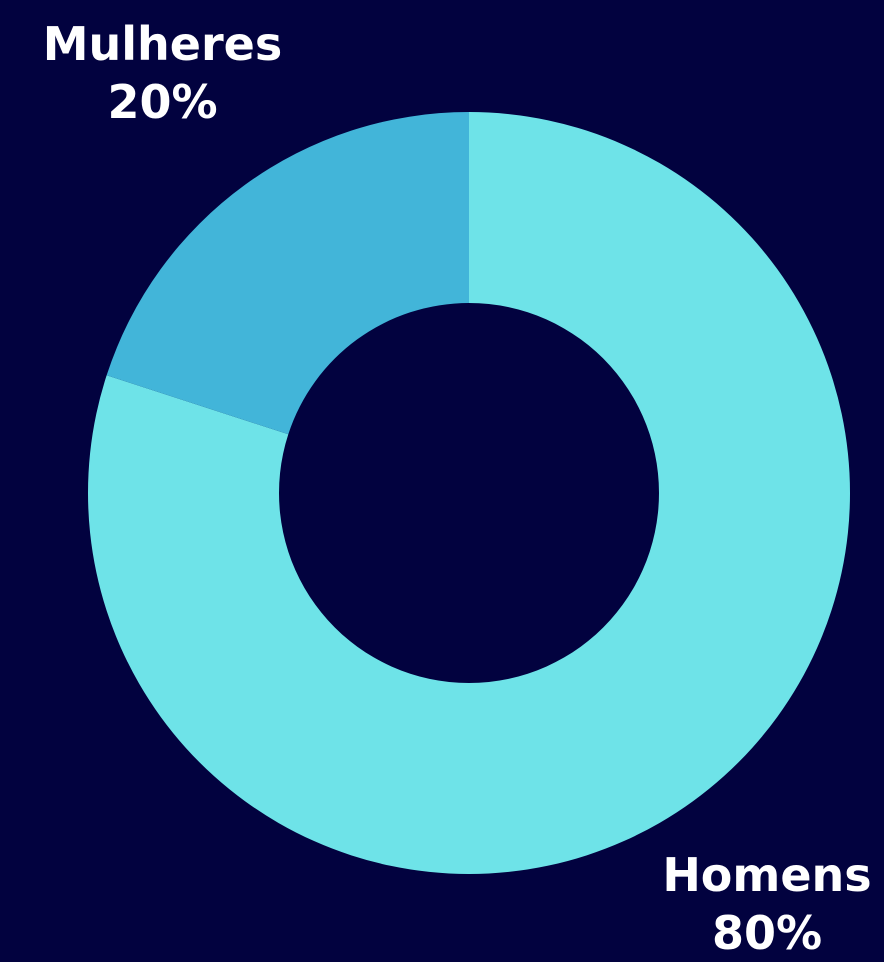  I want to click on slice-label-homens: Homens 80%, so click(767, 904).